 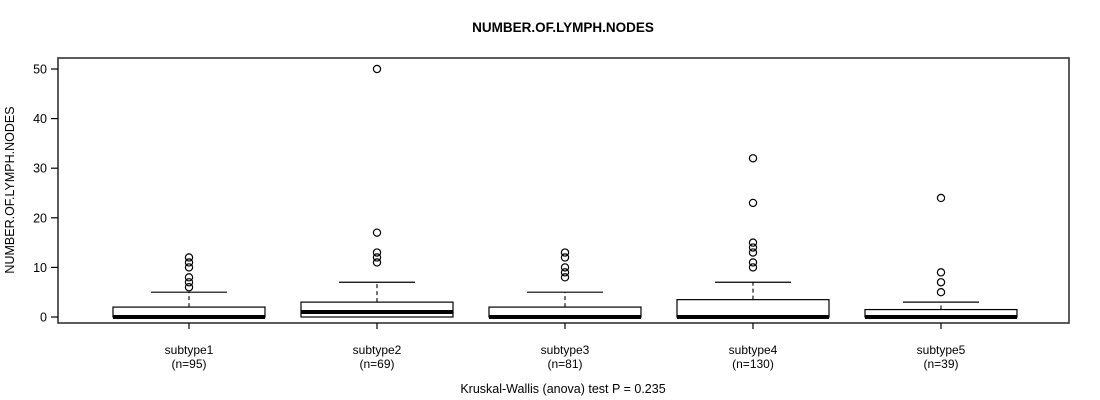 What do you see at coordinates (753, 364) in the screenshot?
I see `group-count-label: (n=130)` at bounding box center [753, 364].